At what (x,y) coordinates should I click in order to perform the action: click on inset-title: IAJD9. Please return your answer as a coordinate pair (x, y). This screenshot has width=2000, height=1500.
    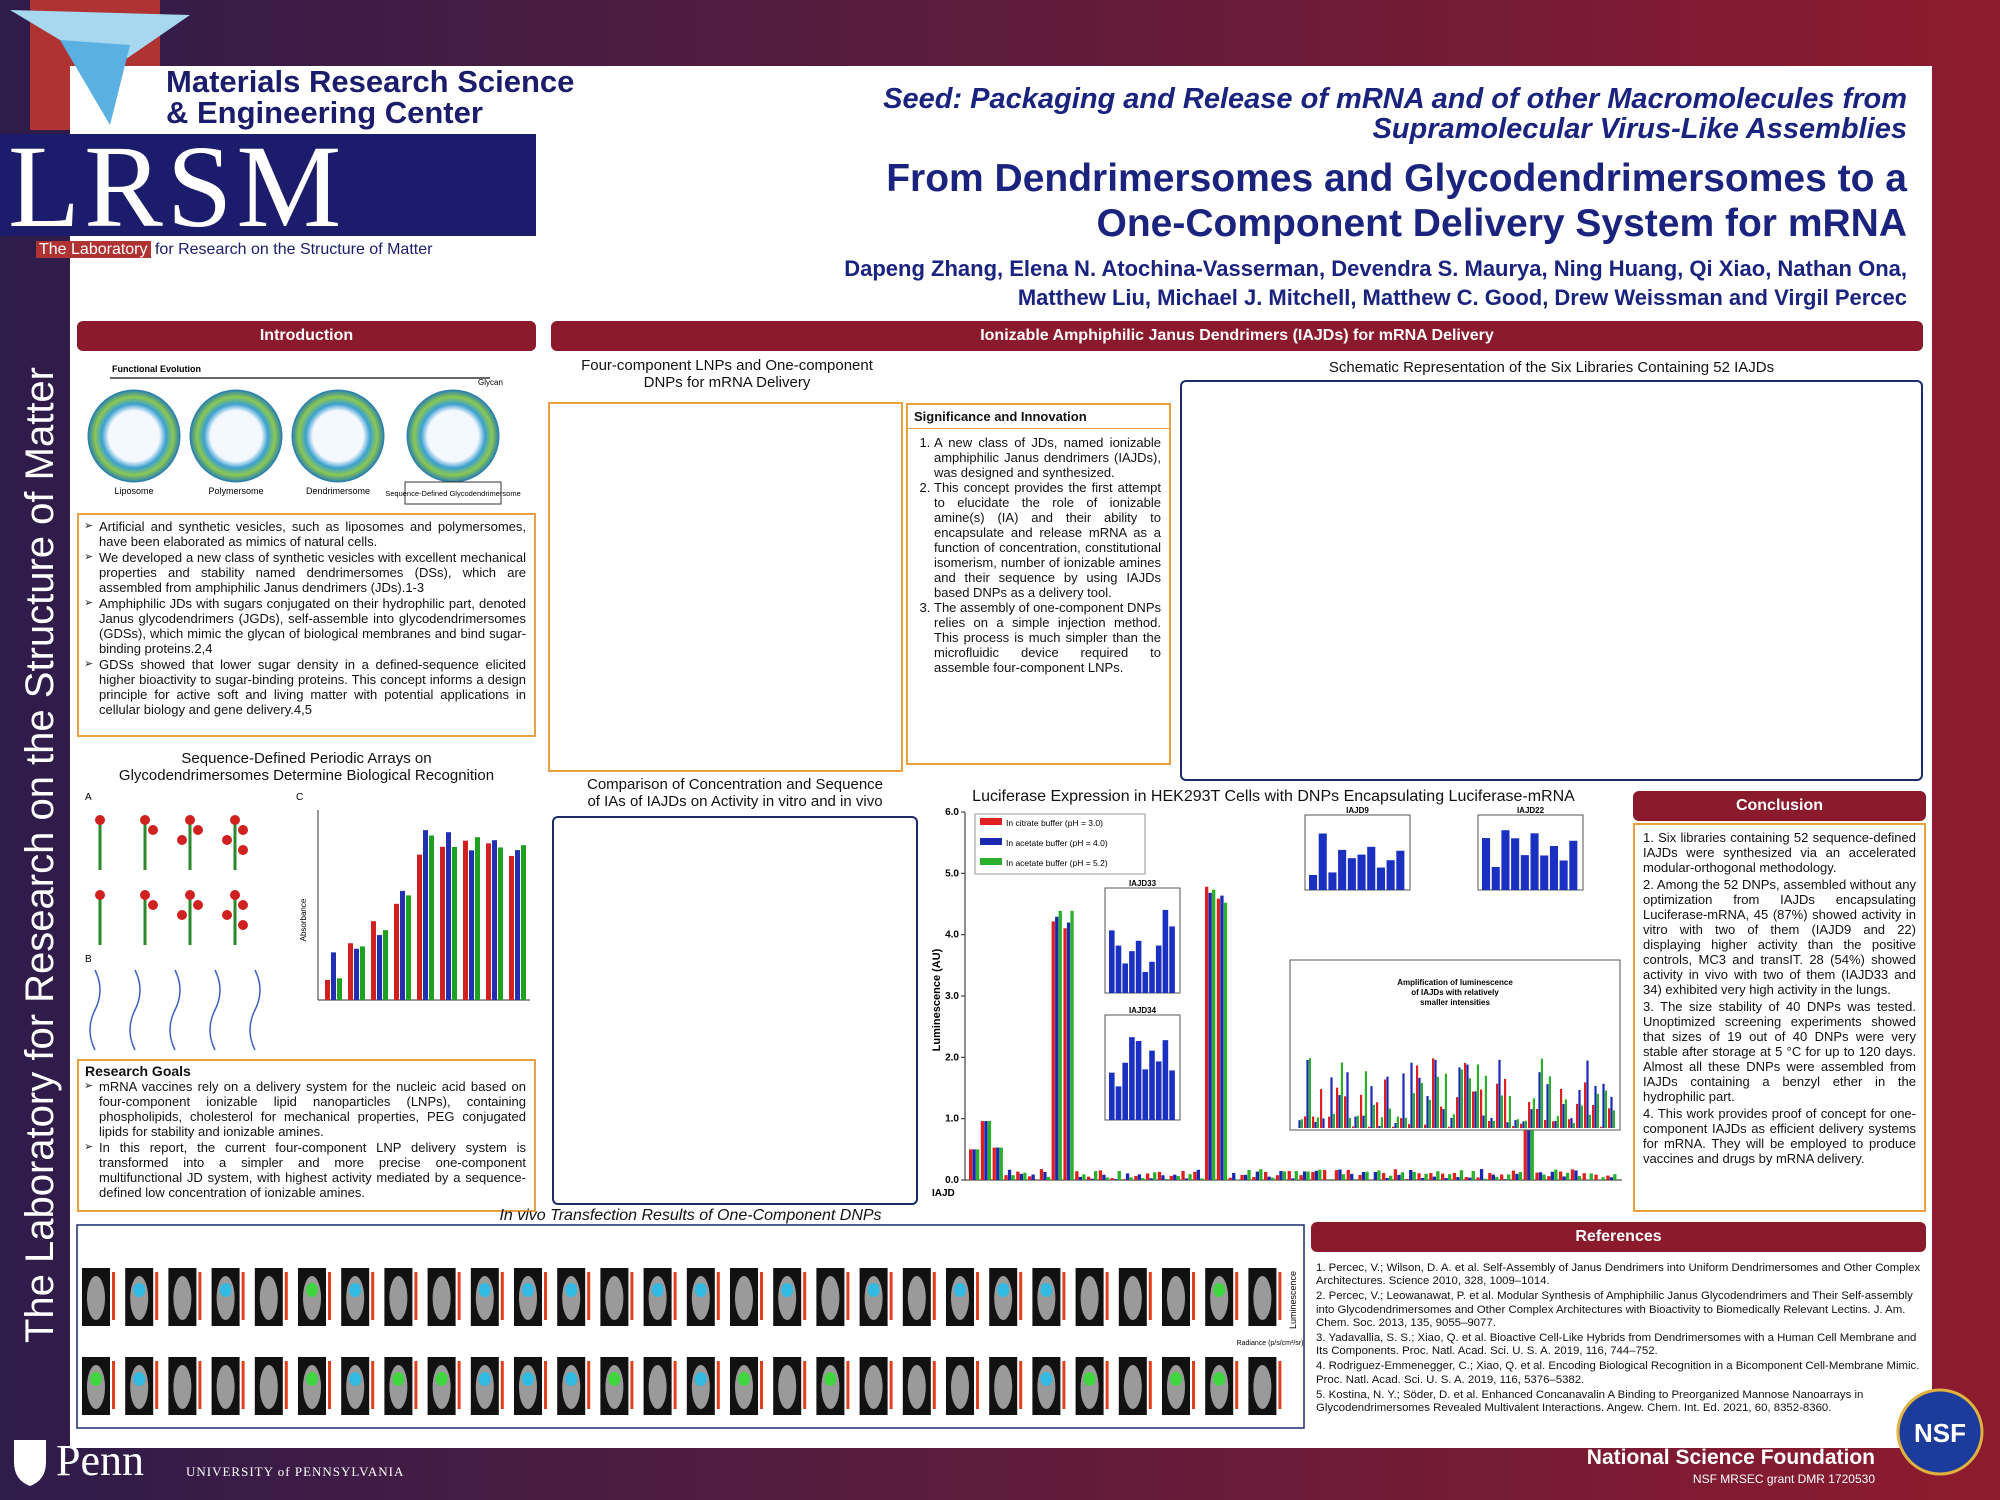
    Looking at the image, I should click on (1357, 810).